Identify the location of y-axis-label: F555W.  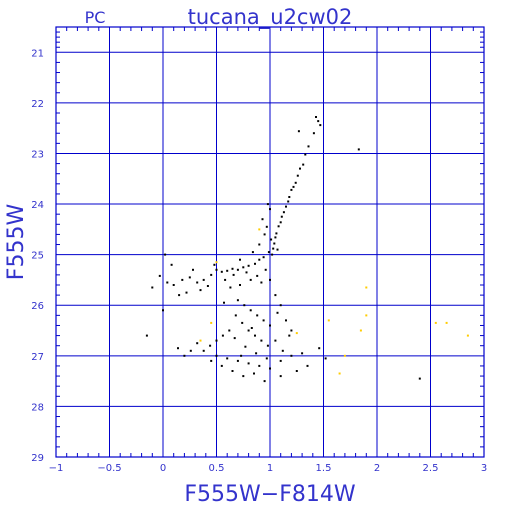
(16, 242).